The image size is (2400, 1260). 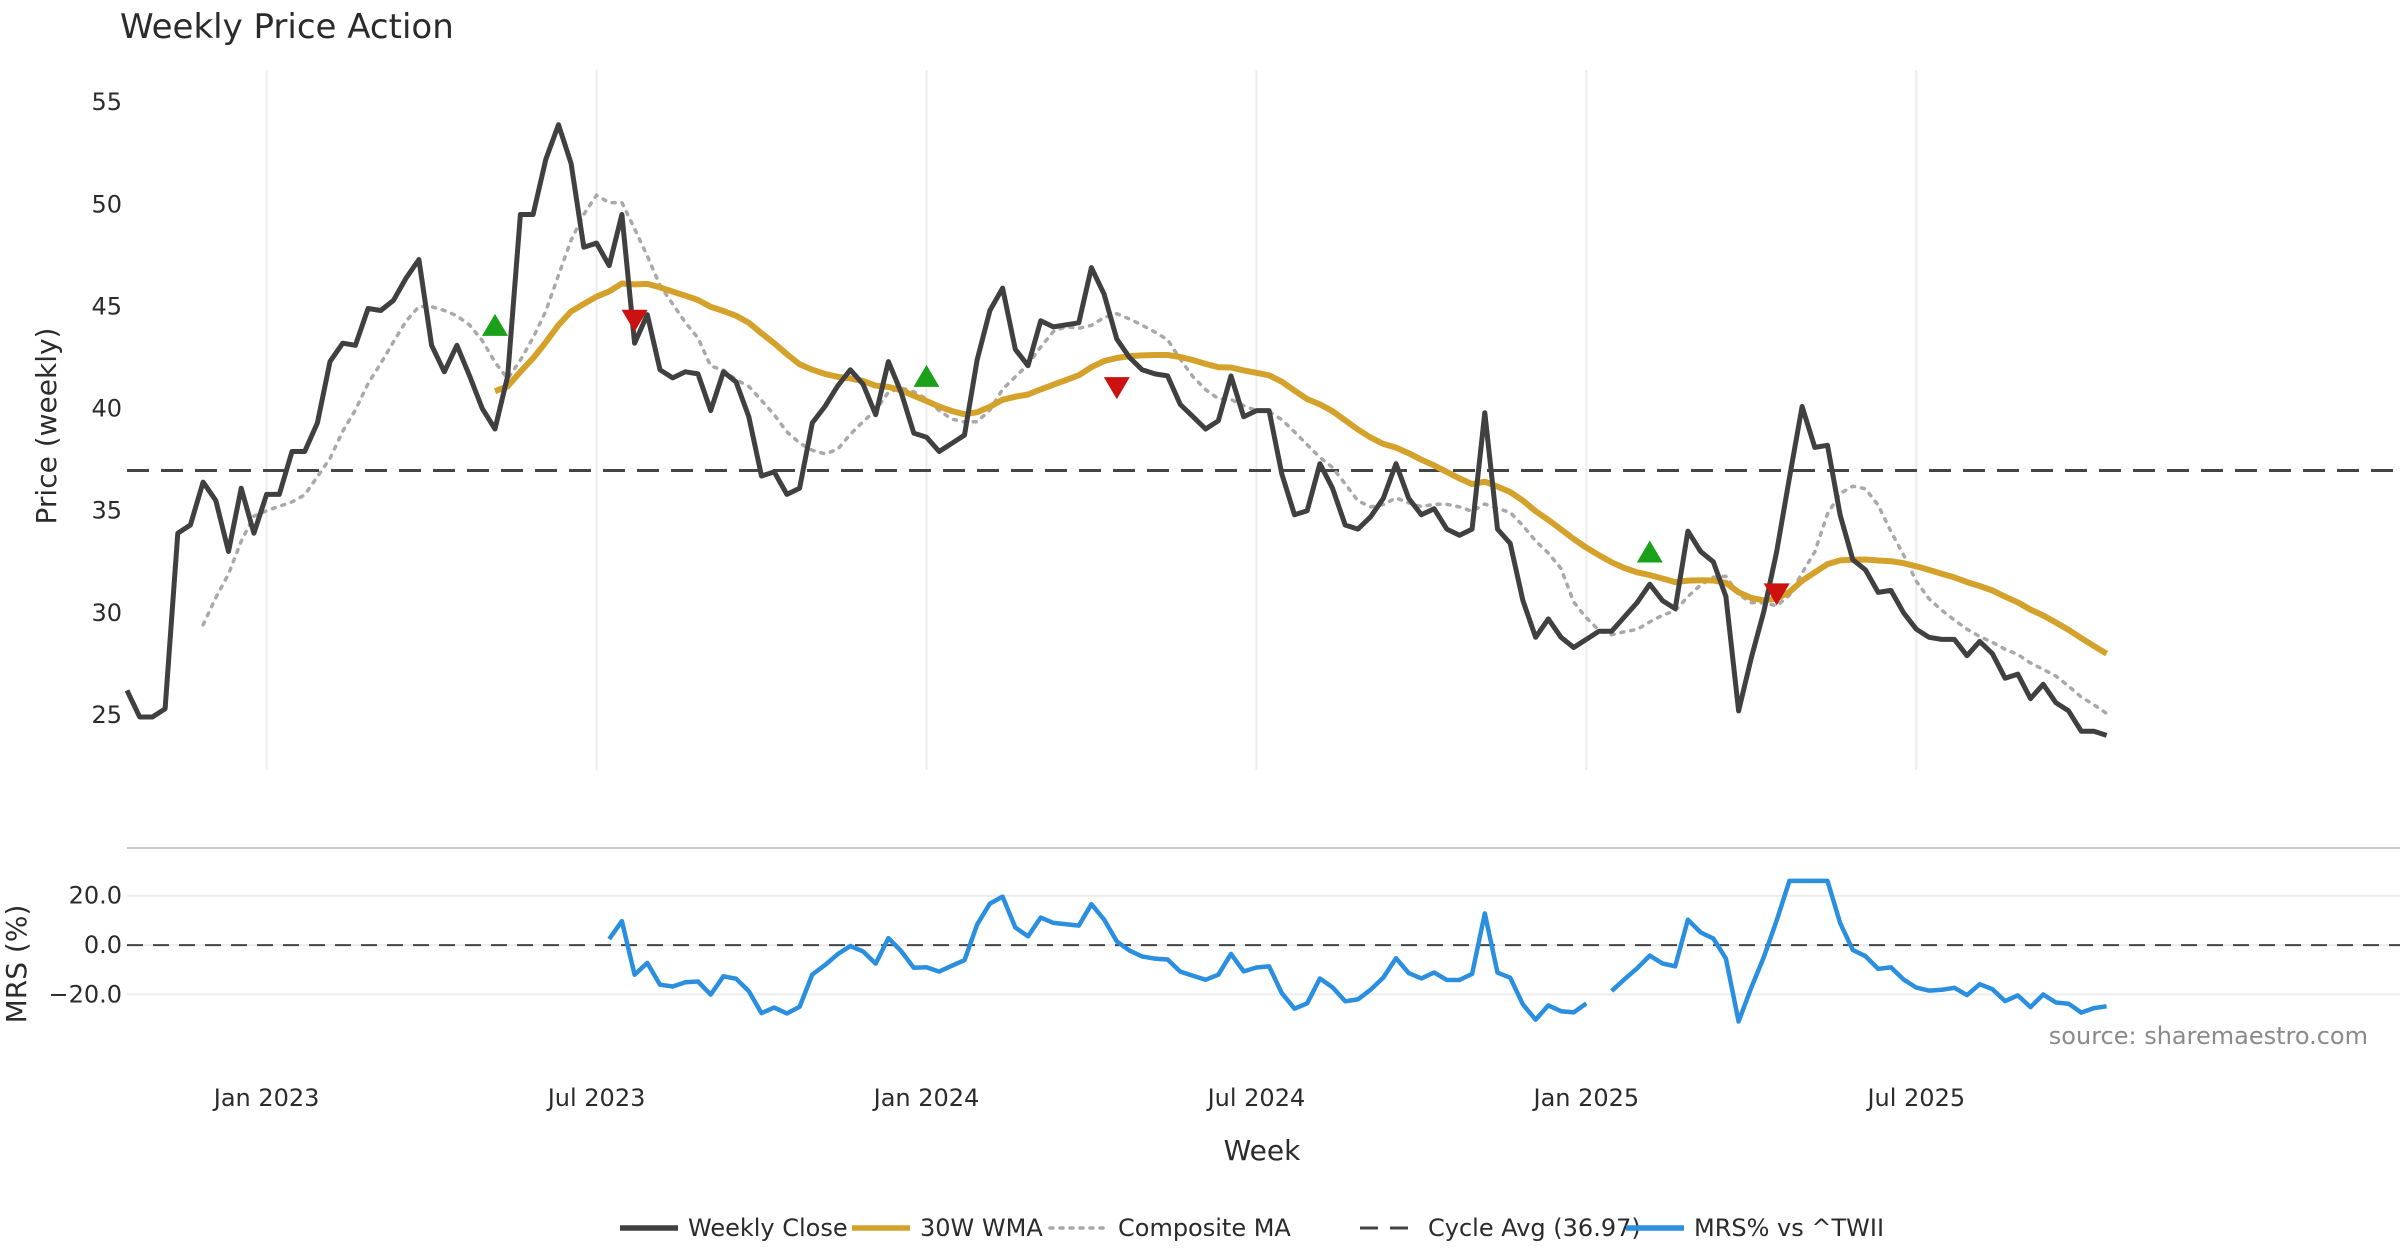 I want to click on legend-label: Weekly Close, so click(x=768, y=1228).